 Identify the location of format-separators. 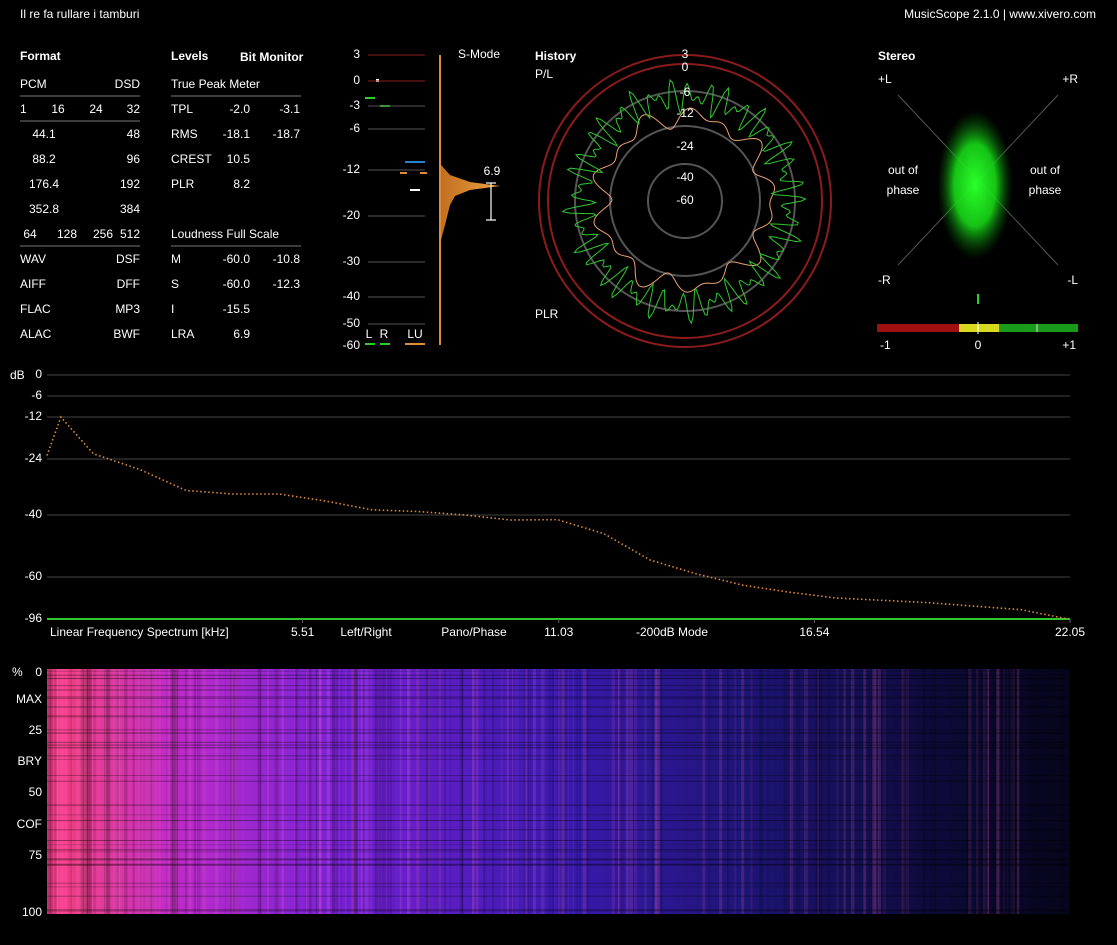
(160, 171).